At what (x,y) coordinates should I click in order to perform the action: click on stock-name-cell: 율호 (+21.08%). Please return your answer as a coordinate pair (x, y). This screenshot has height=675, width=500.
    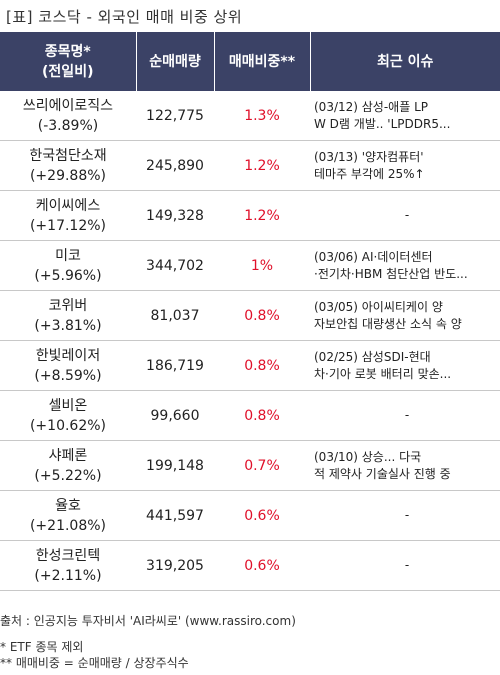
    Looking at the image, I should click on (68, 515).